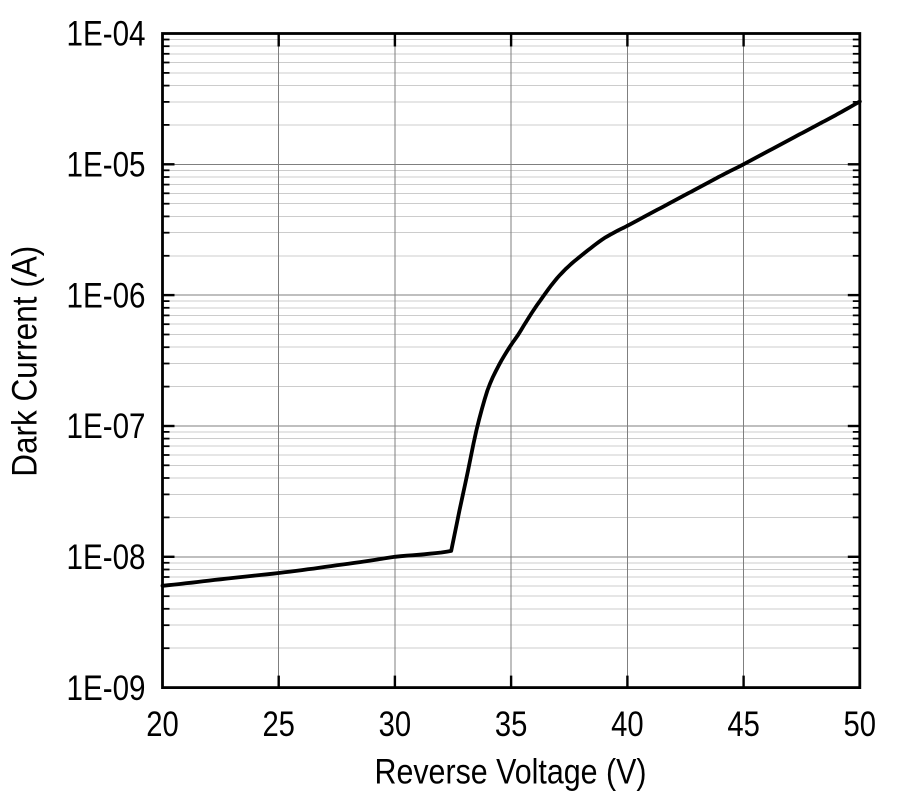 The height and width of the screenshot is (798, 912). What do you see at coordinates (106, 34) in the screenshot?
I see `svg-text: 1E-04` at bounding box center [106, 34].